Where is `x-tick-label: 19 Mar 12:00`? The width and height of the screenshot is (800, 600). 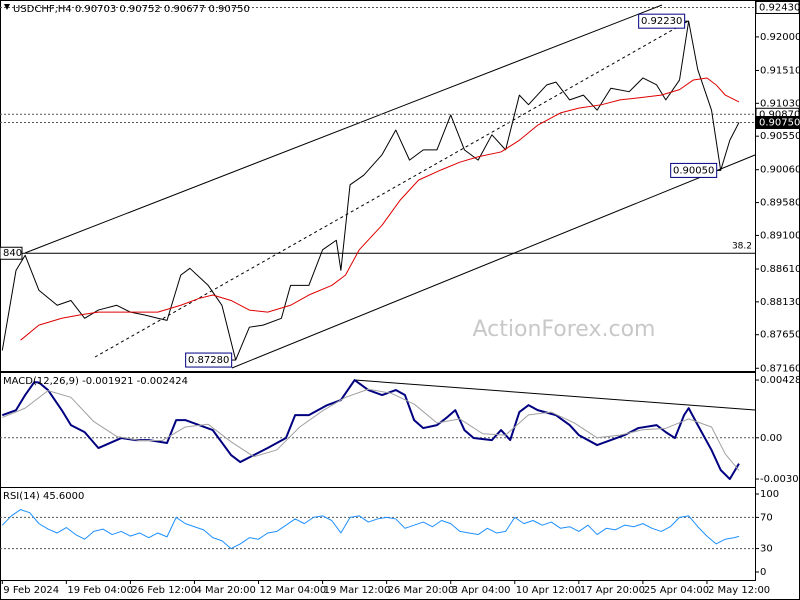
x-tick-label: 19 Mar 12:00 is located at coordinates (357, 590).